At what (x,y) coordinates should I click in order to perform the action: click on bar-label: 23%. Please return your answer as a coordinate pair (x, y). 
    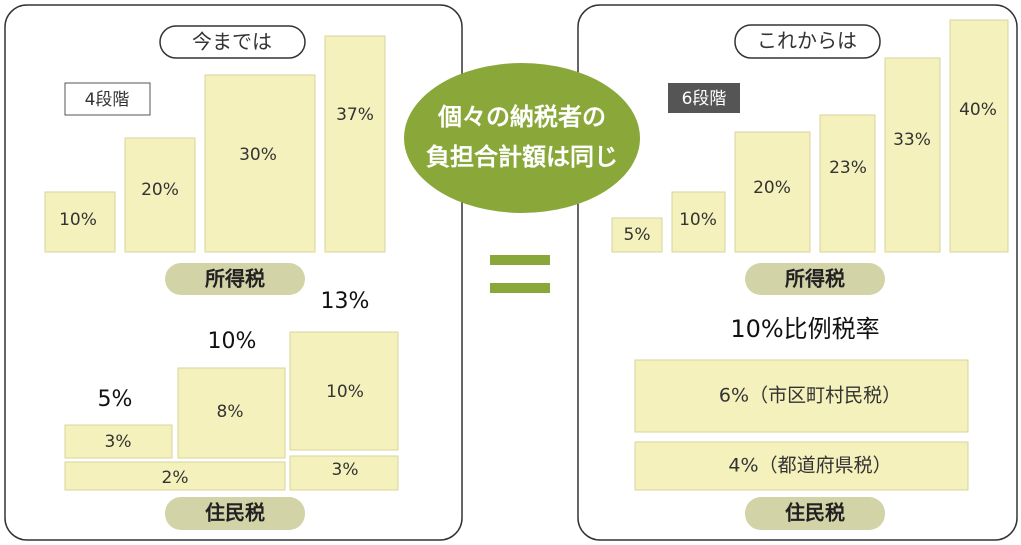
    Looking at the image, I should click on (848, 168).